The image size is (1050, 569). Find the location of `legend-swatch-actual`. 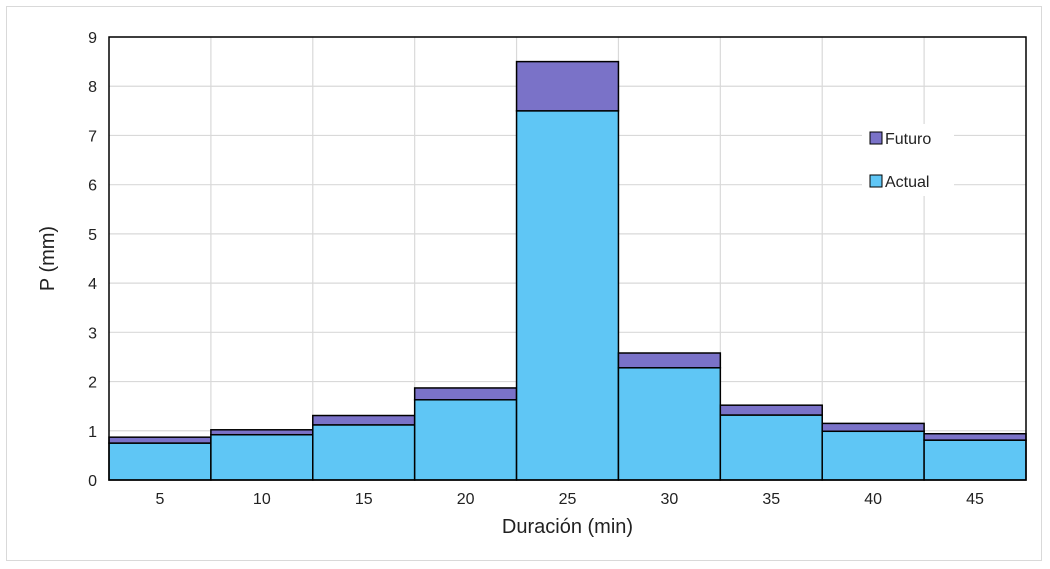

legend-swatch-actual is located at coordinates (876, 181).